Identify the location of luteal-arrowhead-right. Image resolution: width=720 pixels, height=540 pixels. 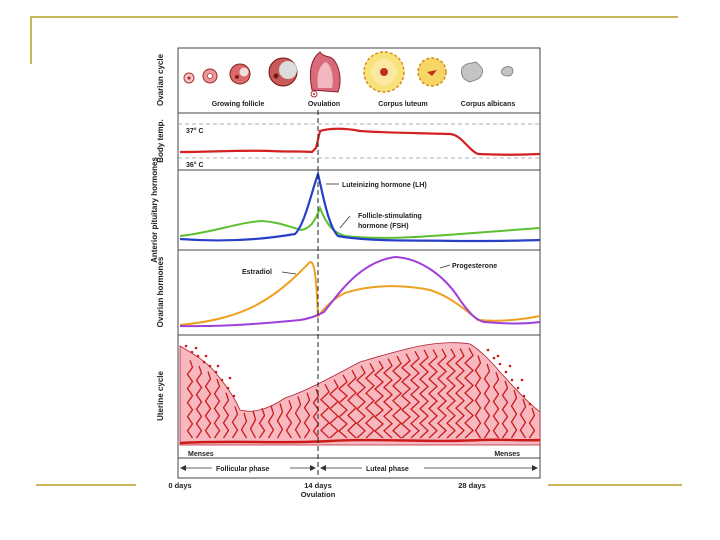
(535, 468).